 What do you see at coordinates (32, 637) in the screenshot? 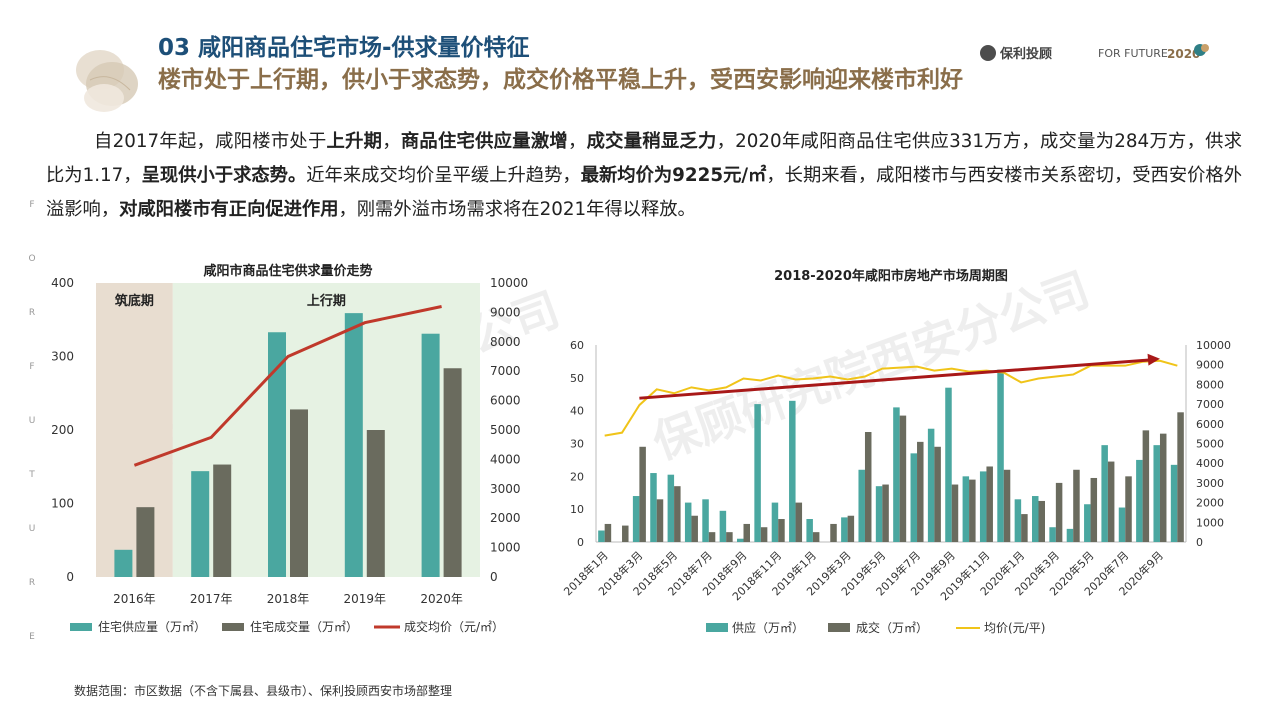
I see `side-letter: E` at bounding box center [32, 637].